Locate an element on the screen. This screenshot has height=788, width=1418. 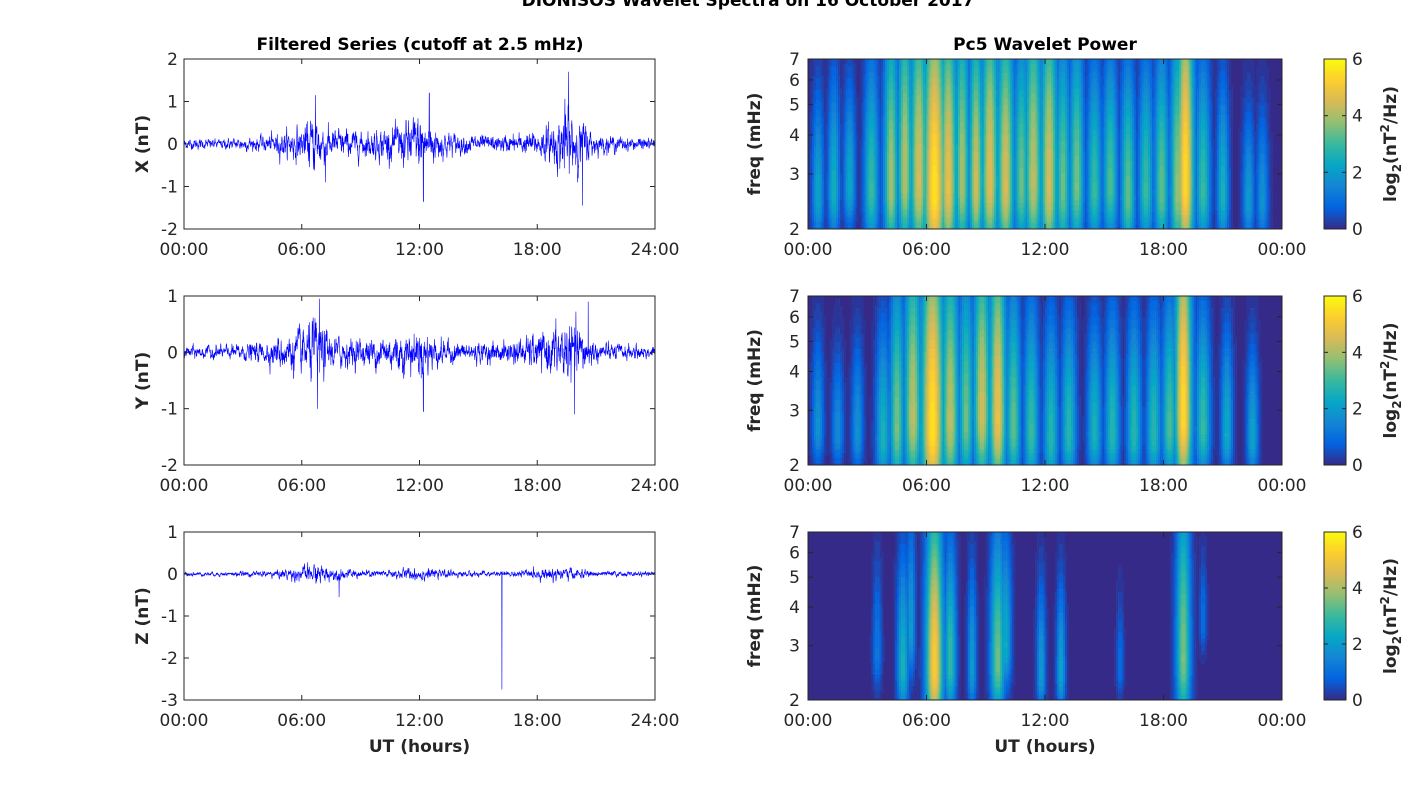
y-tick-label: 1 is located at coordinates (172, 297).